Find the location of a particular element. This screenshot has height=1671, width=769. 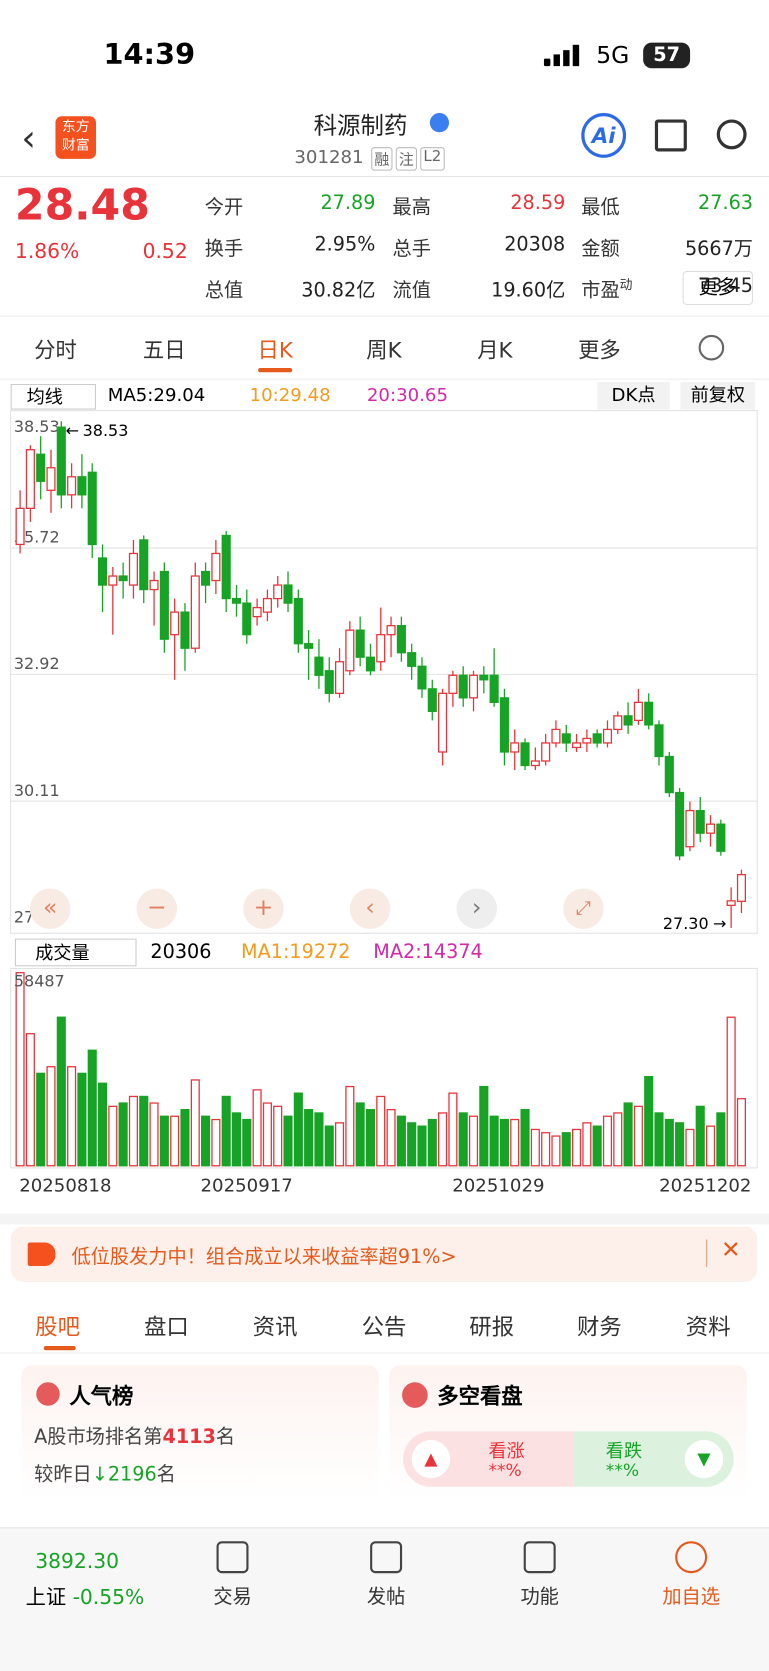

search-button is located at coordinates (731, 134).